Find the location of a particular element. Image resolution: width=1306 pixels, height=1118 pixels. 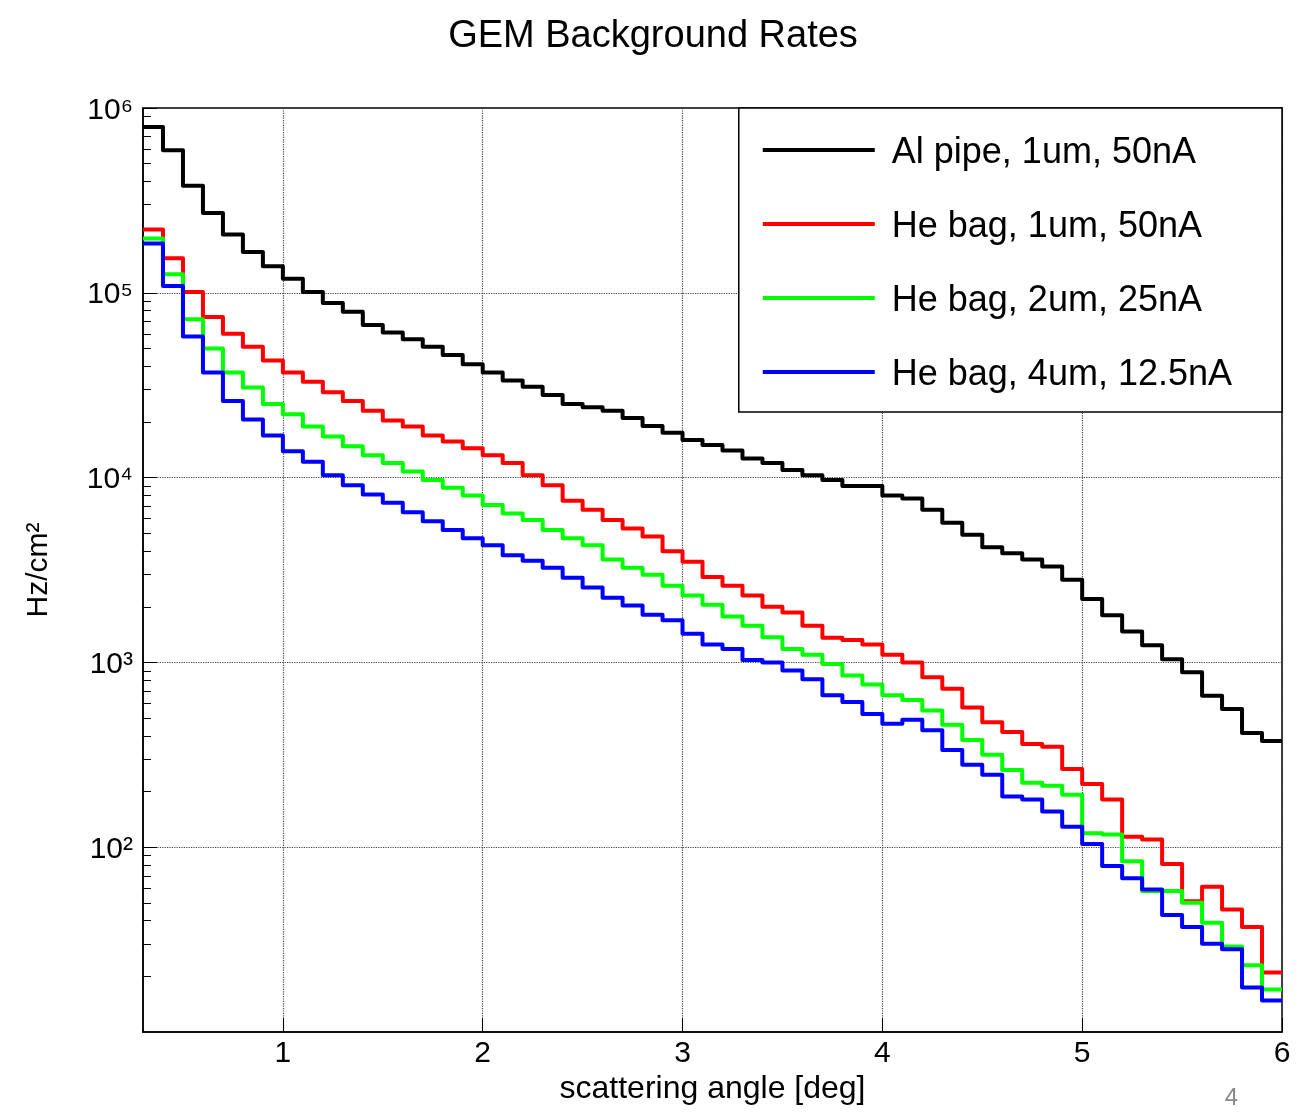

y-tick-label: 10² is located at coordinates (111, 847).